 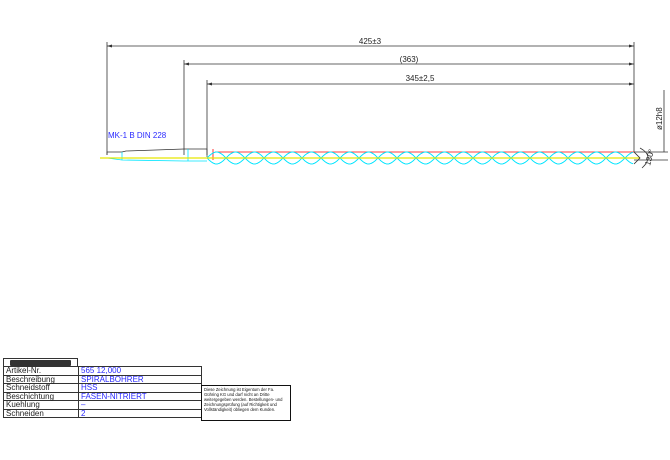 I want to click on table-row: Schneiden 2, so click(x=102, y=413).